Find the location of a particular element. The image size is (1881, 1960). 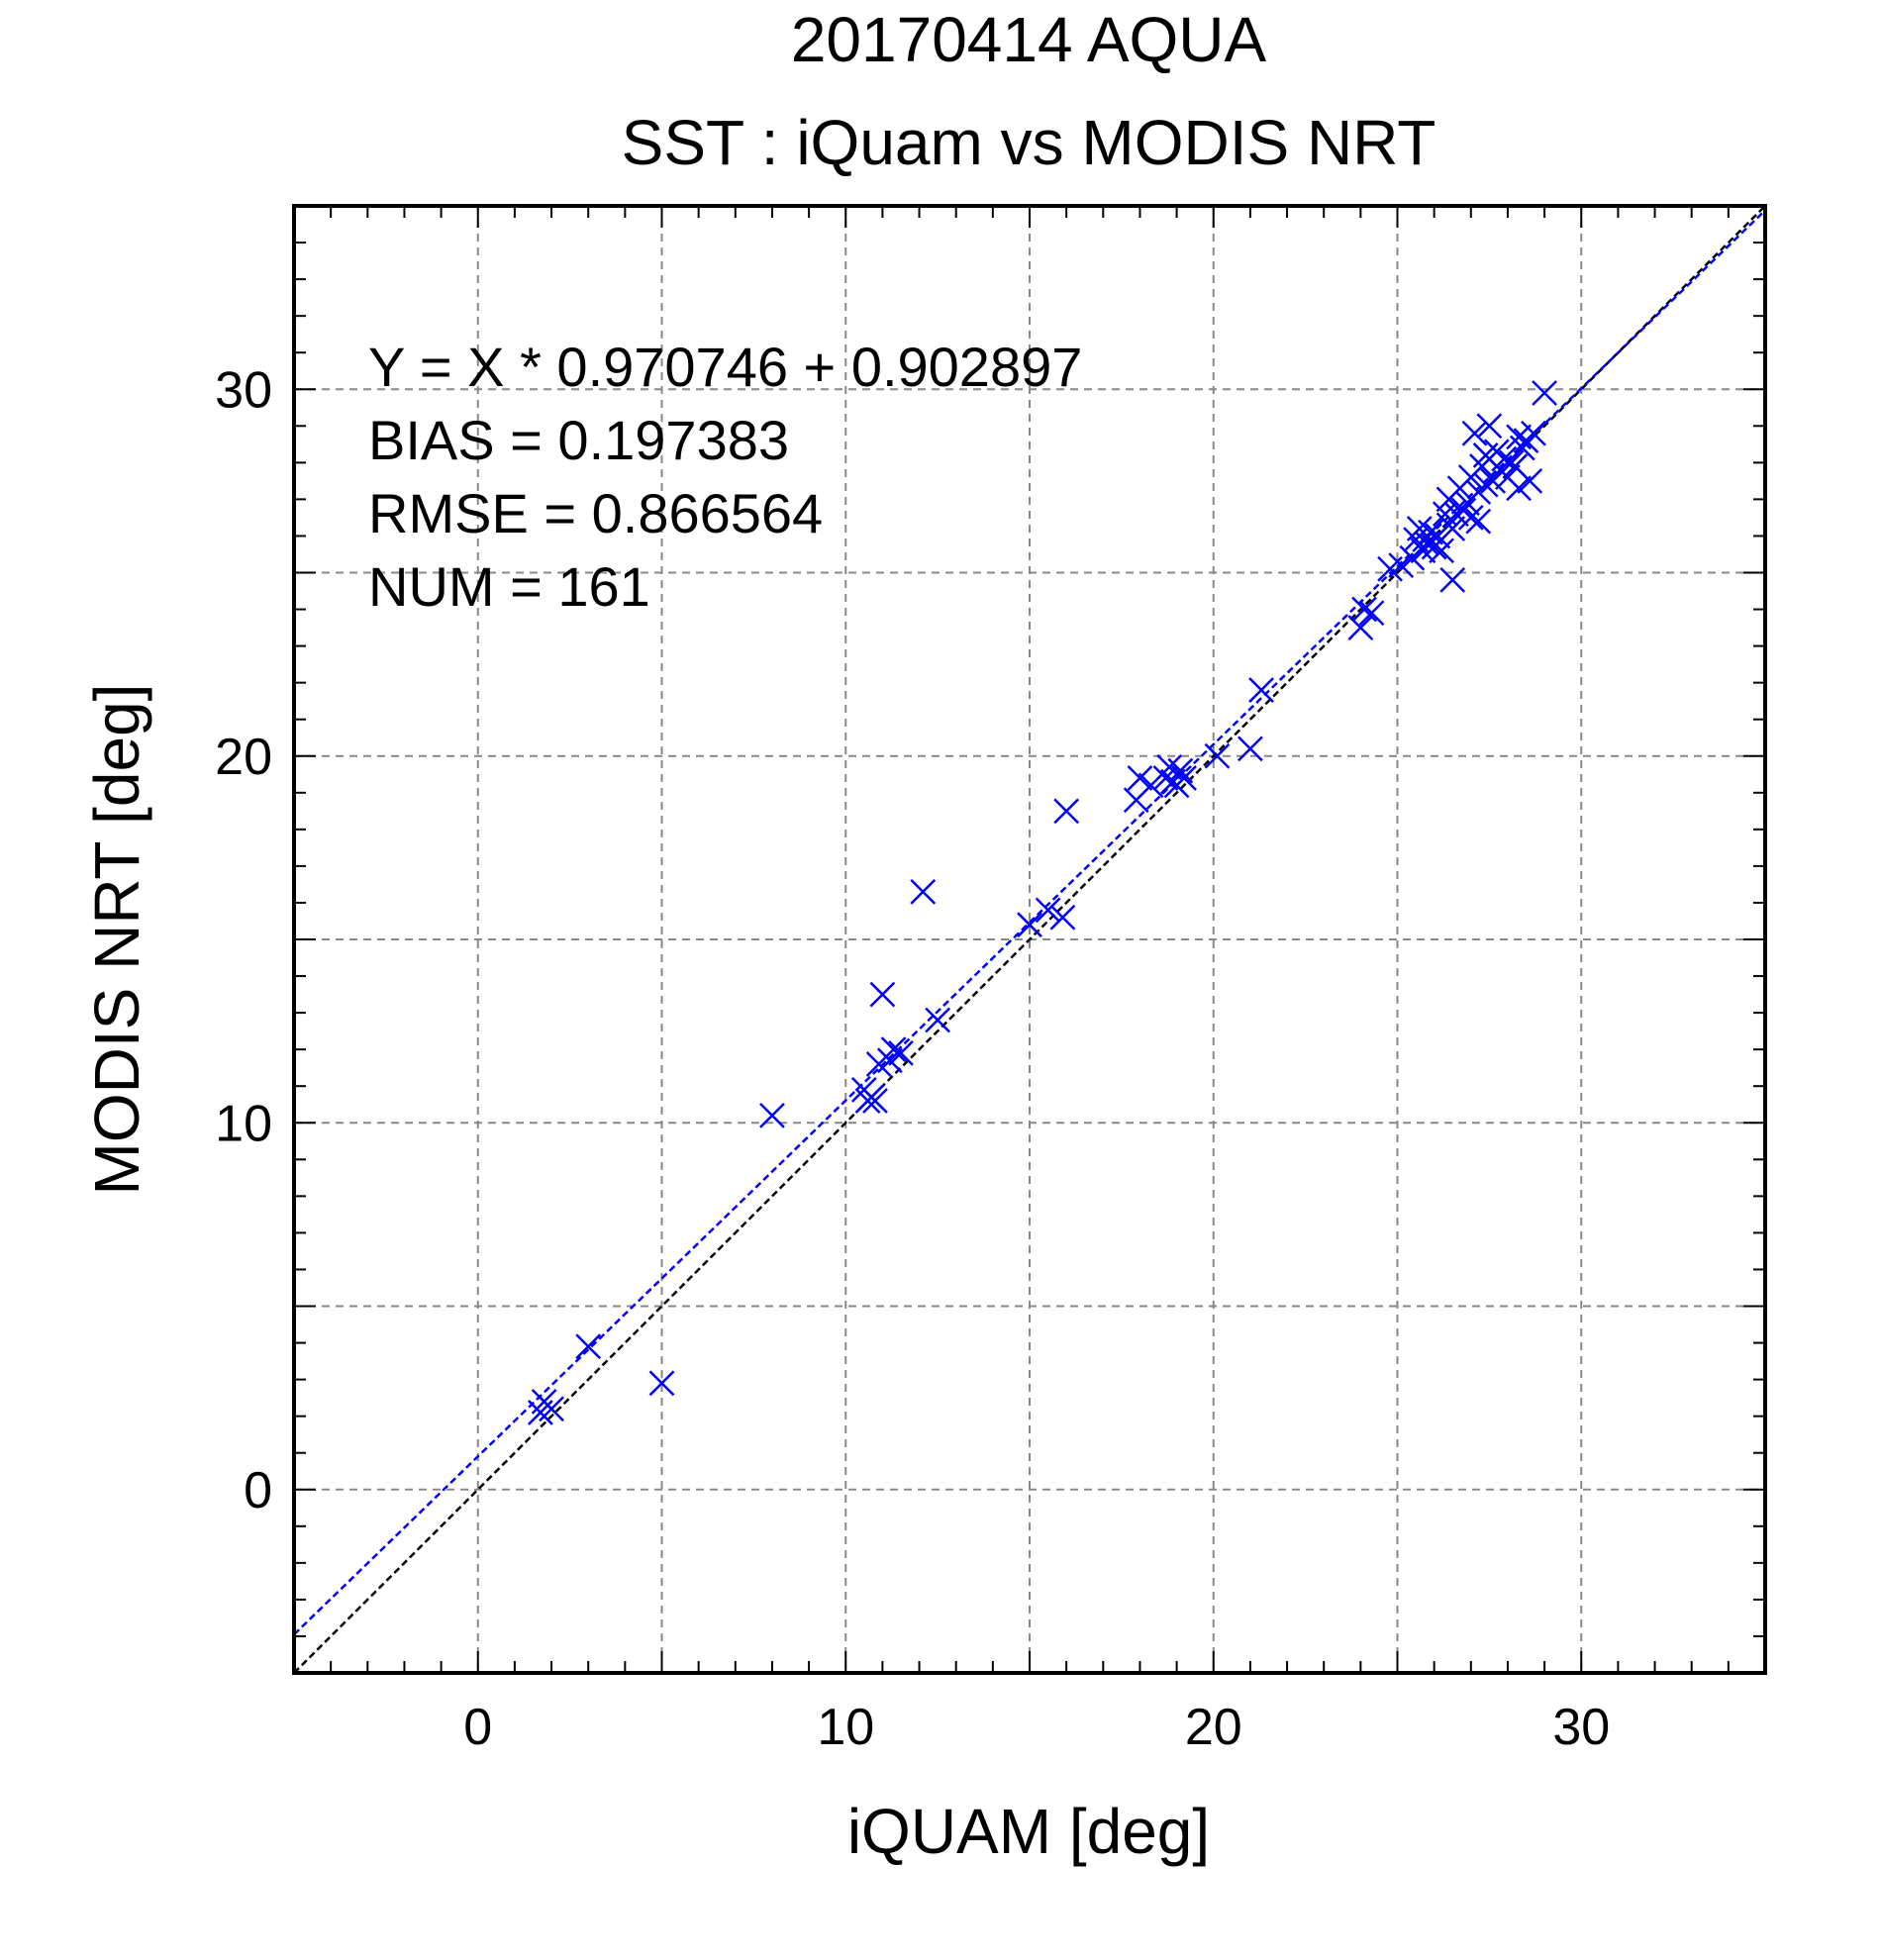

x-tick-label: 10 is located at coordinates (845, 1727).